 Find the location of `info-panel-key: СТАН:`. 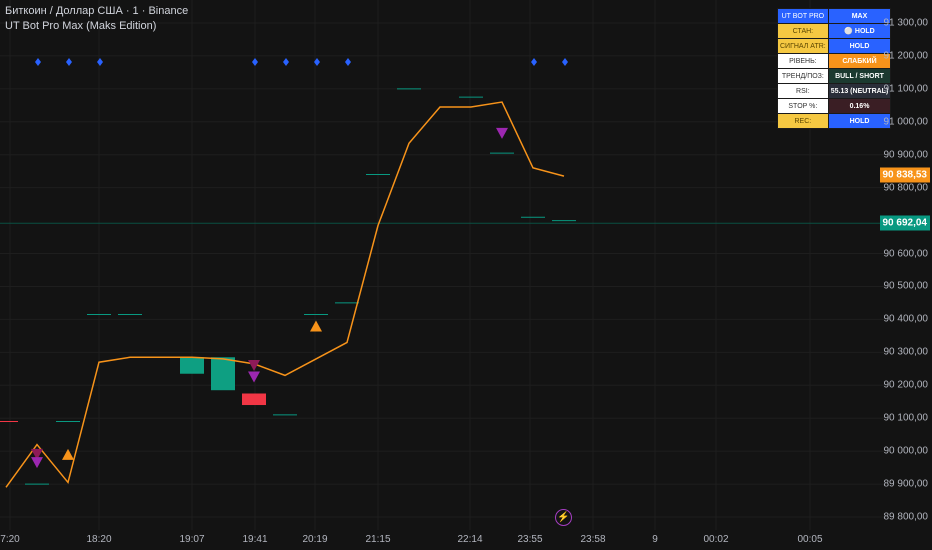

info-panel-key: СТАН: is located at coordinates (803, 31).